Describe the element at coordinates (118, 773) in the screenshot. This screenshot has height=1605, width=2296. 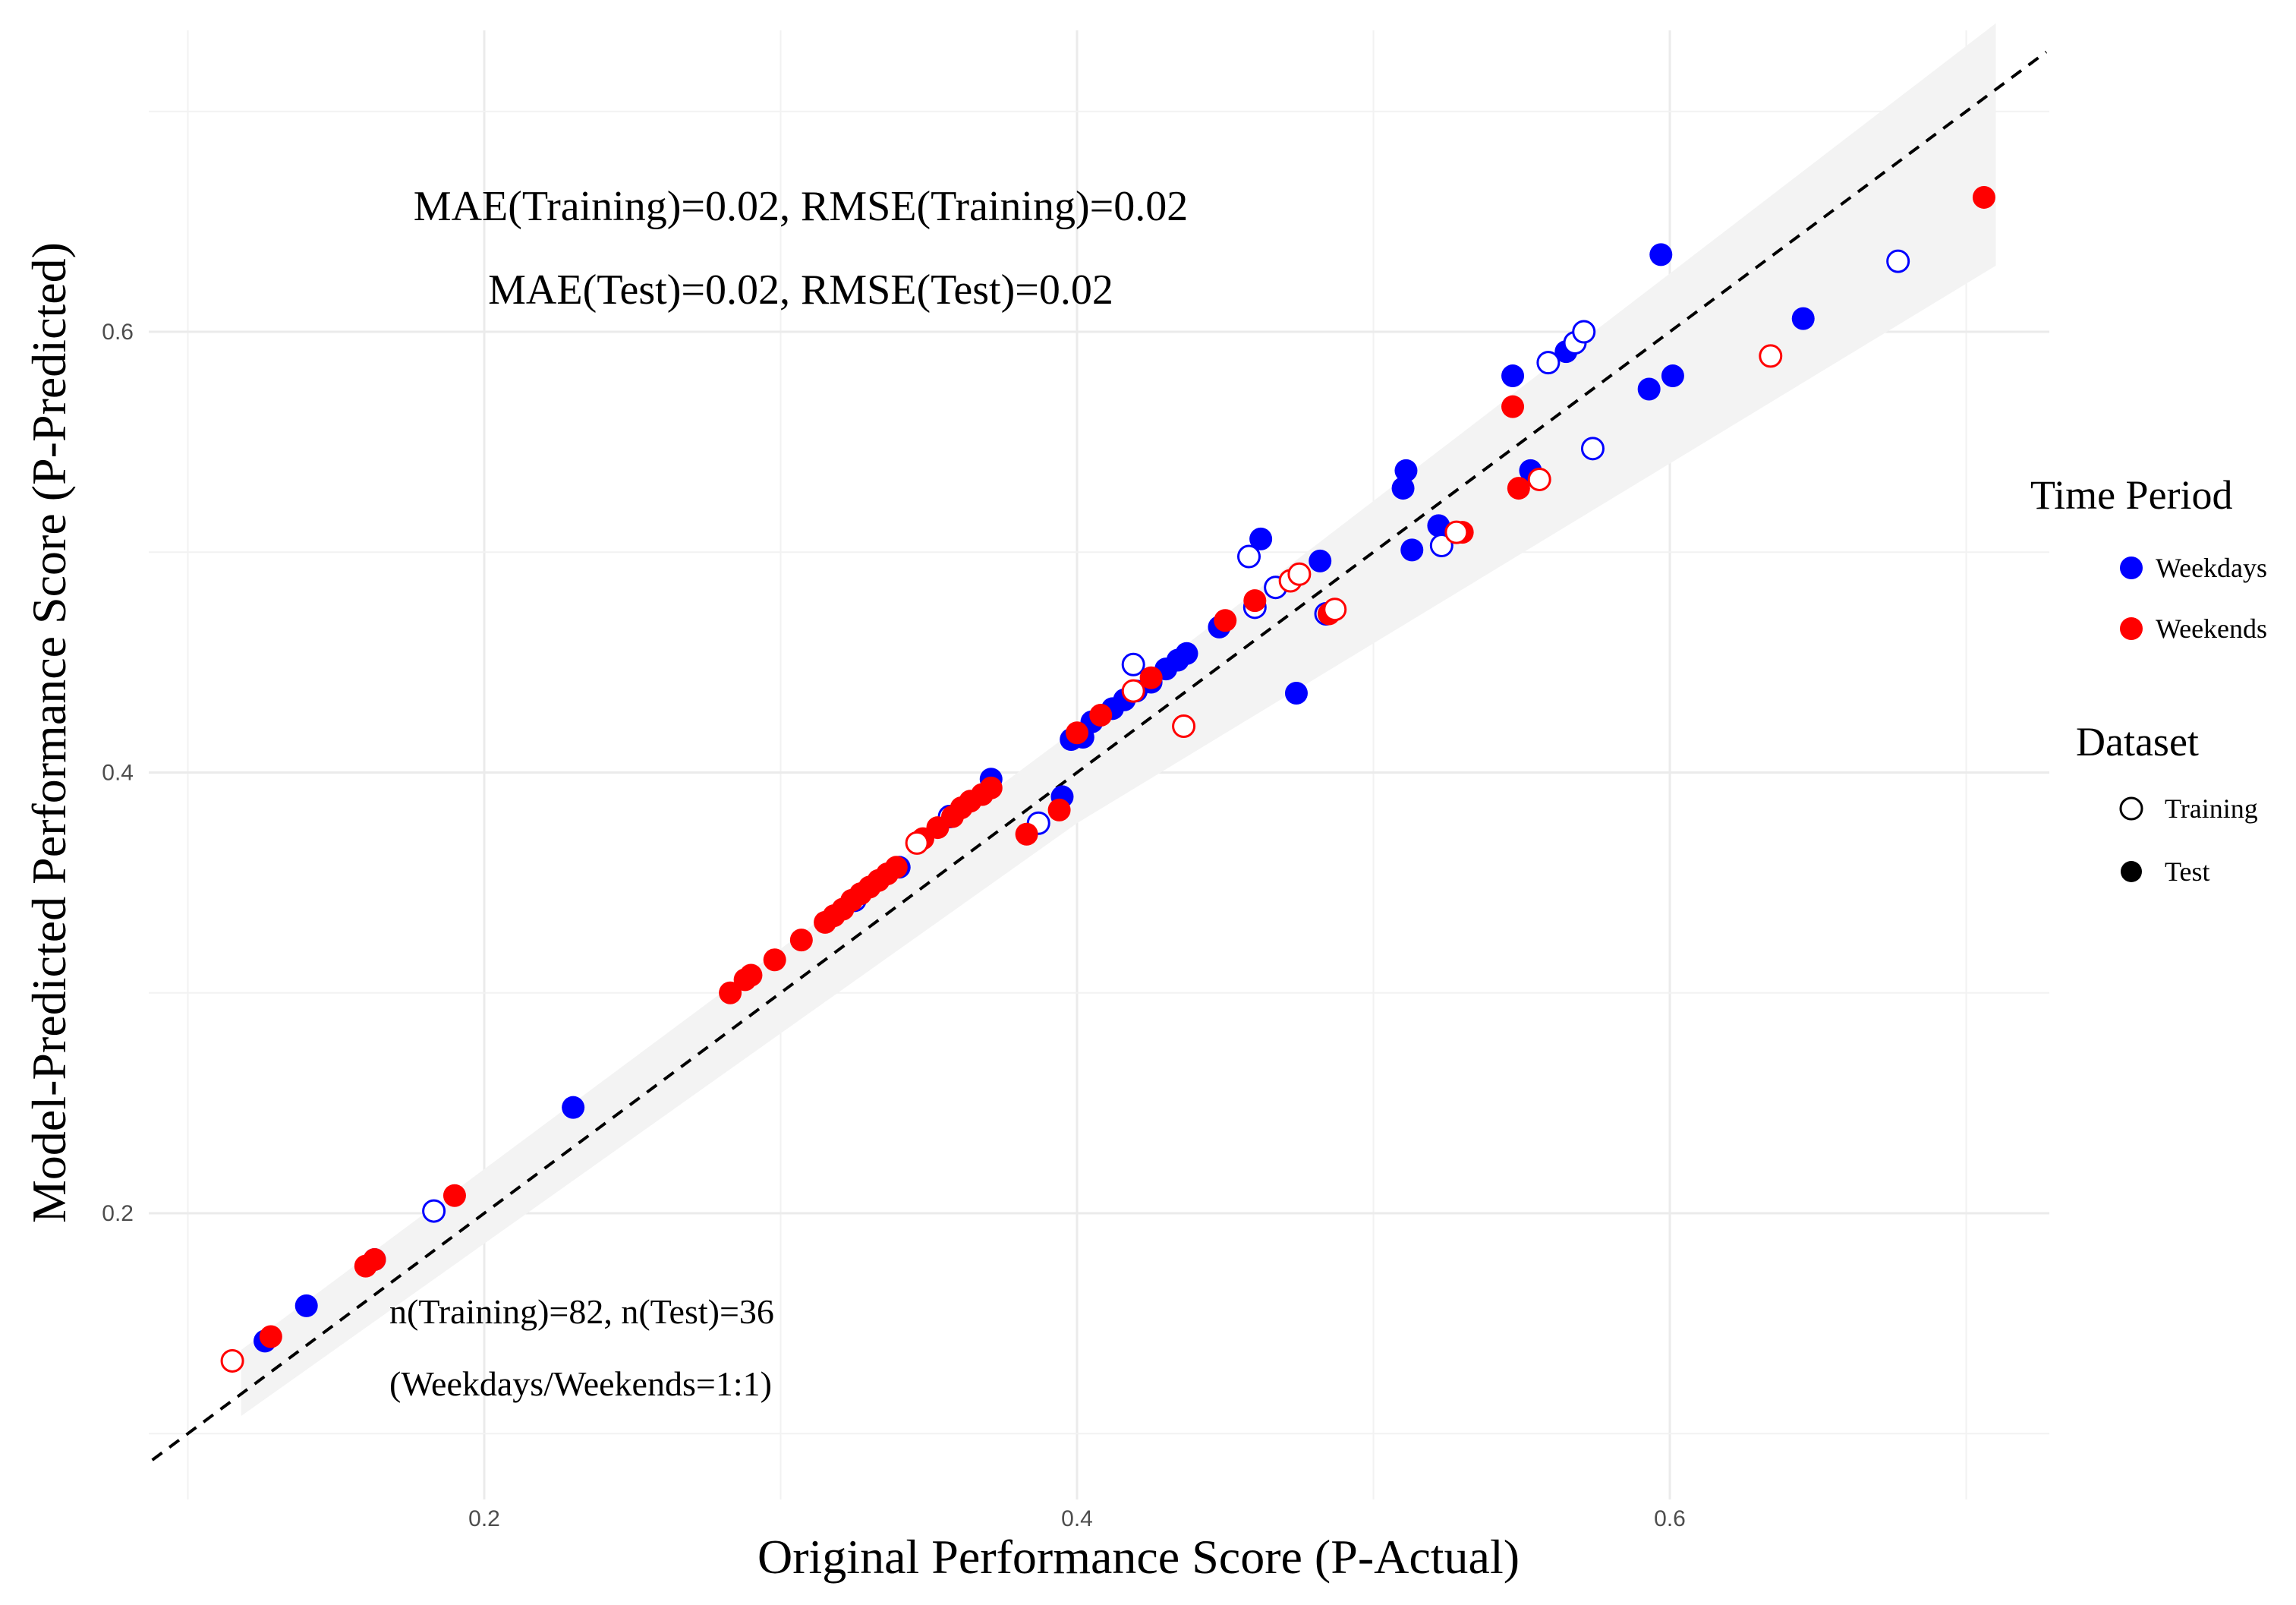
I see `y-tick-label: 0.4` at that location.